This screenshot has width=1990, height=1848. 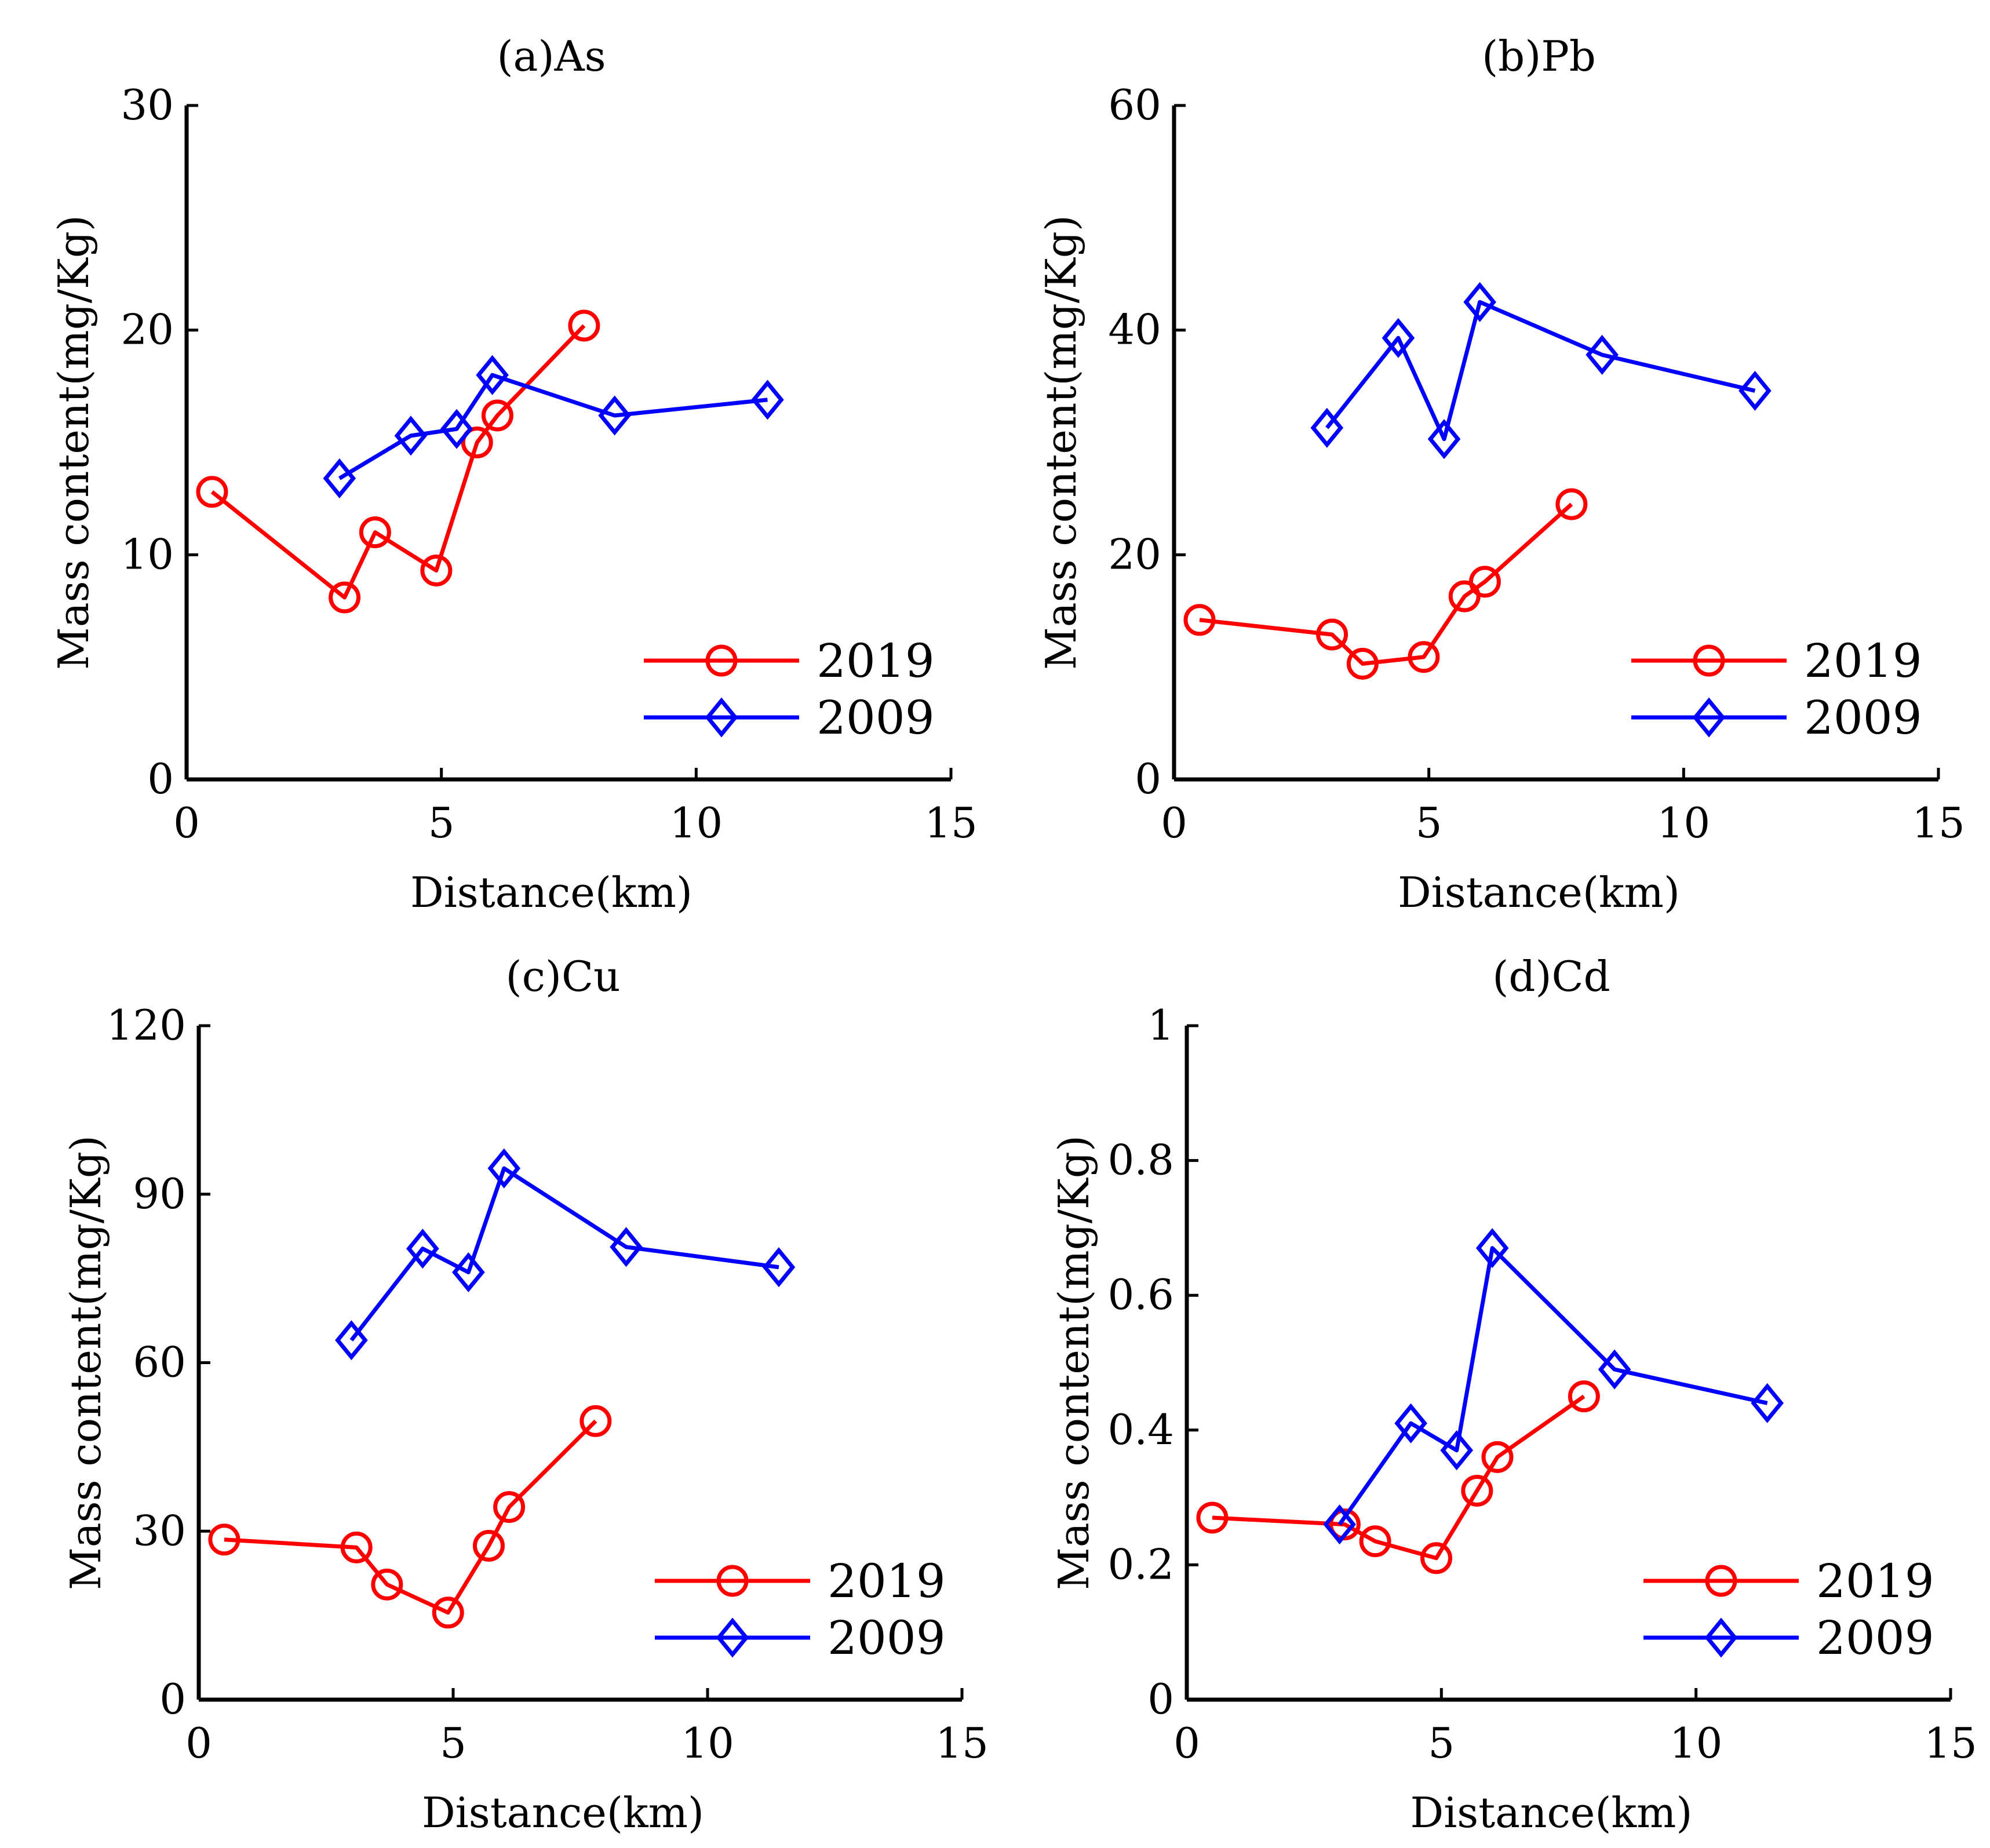 What do you see at coordinates (1140, 1429) in the screenshot?
I see `y-tick-label: 0.4` at bounding box center [1140, 1429].